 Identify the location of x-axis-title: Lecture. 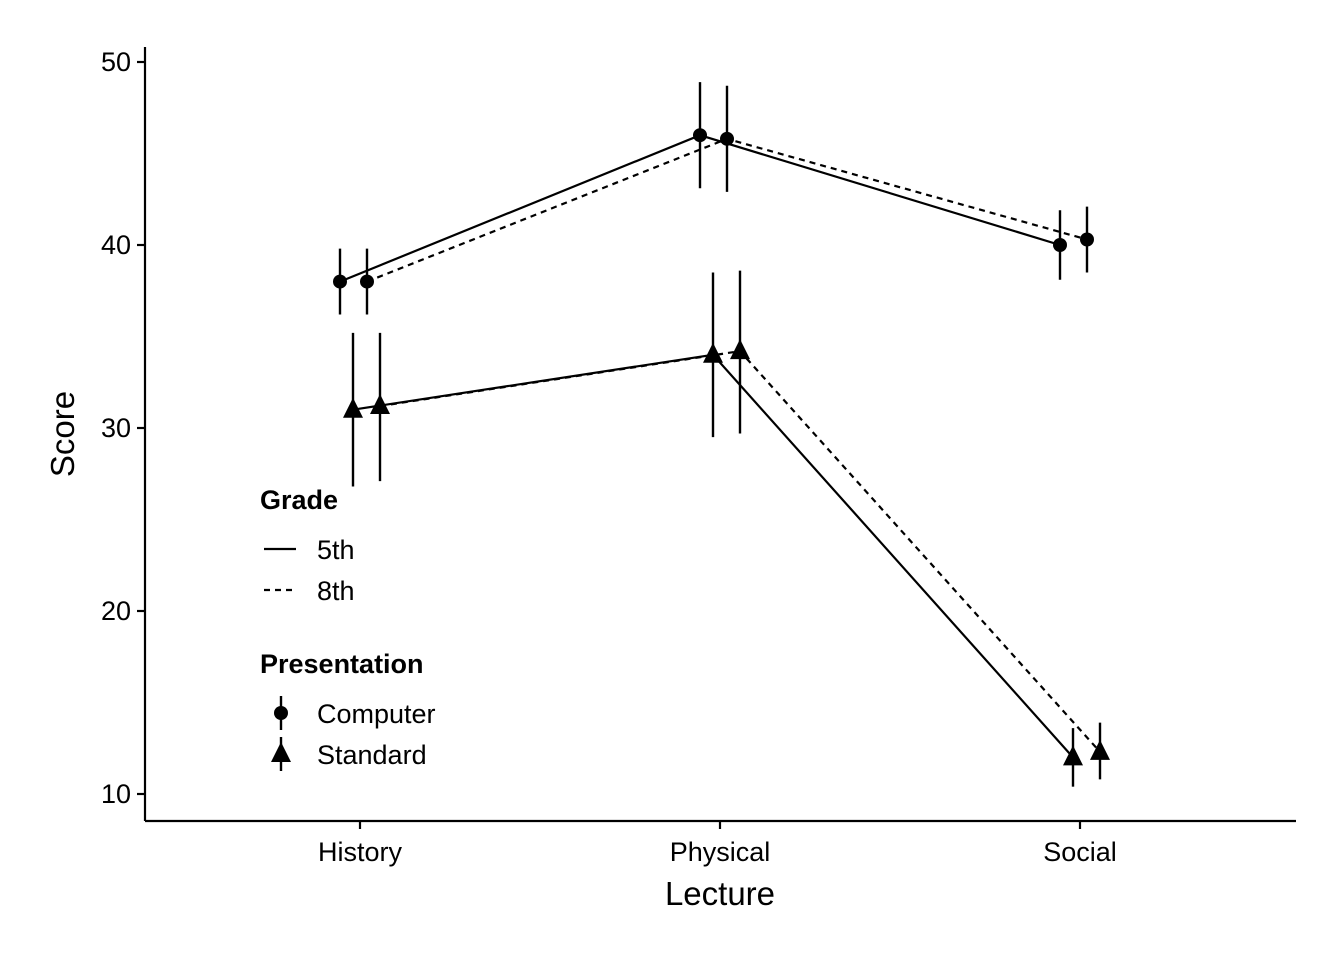
(720, 893).